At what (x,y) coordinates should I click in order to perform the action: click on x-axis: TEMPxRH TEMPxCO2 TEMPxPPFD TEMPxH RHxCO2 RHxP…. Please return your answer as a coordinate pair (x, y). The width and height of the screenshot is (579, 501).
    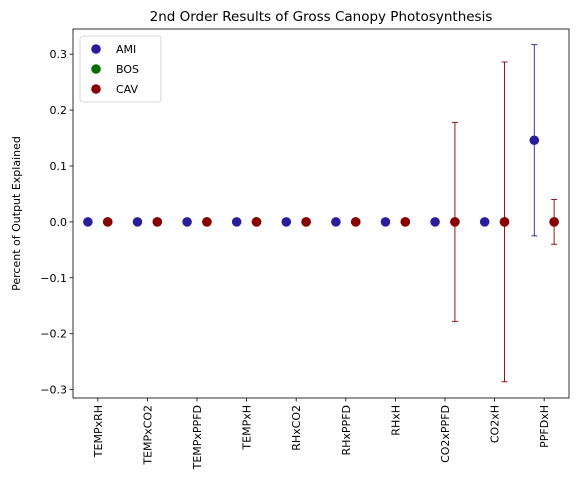
    Looking at the image, I should click on (321, 434).